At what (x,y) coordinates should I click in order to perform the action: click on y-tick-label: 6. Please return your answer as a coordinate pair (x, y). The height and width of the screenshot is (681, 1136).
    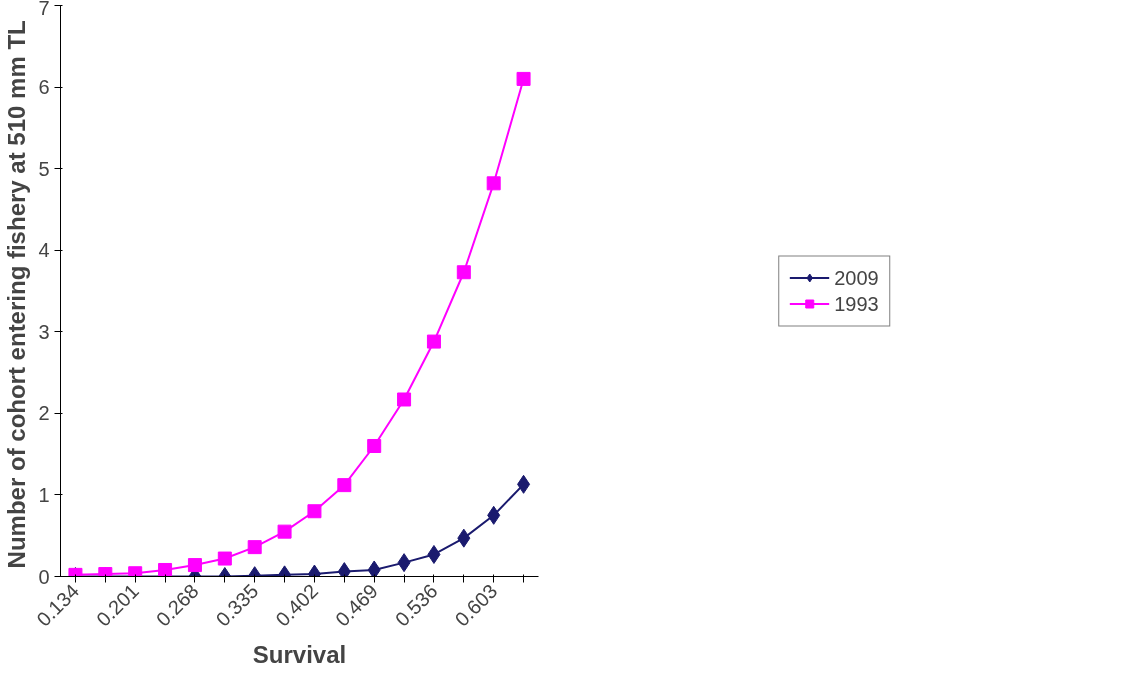
    Looking at the image, I should click on (44, 87).